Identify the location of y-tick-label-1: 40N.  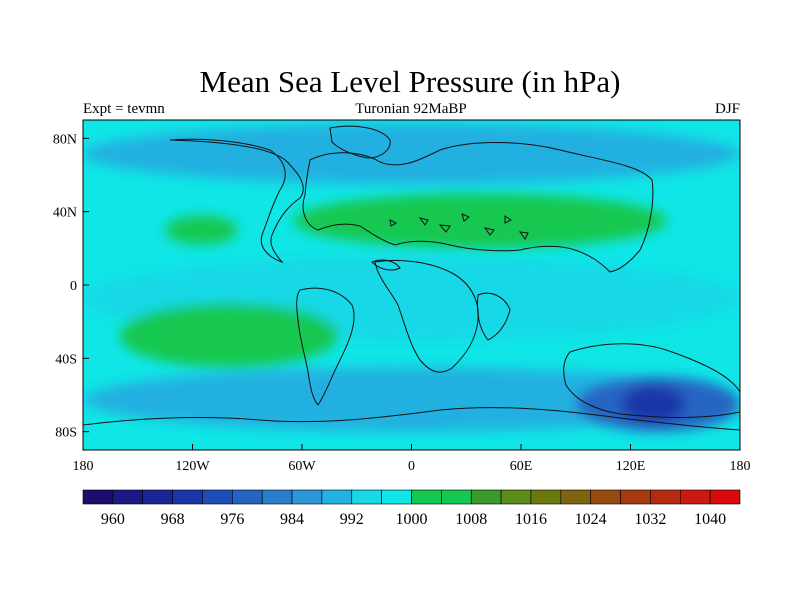
(65, 213).